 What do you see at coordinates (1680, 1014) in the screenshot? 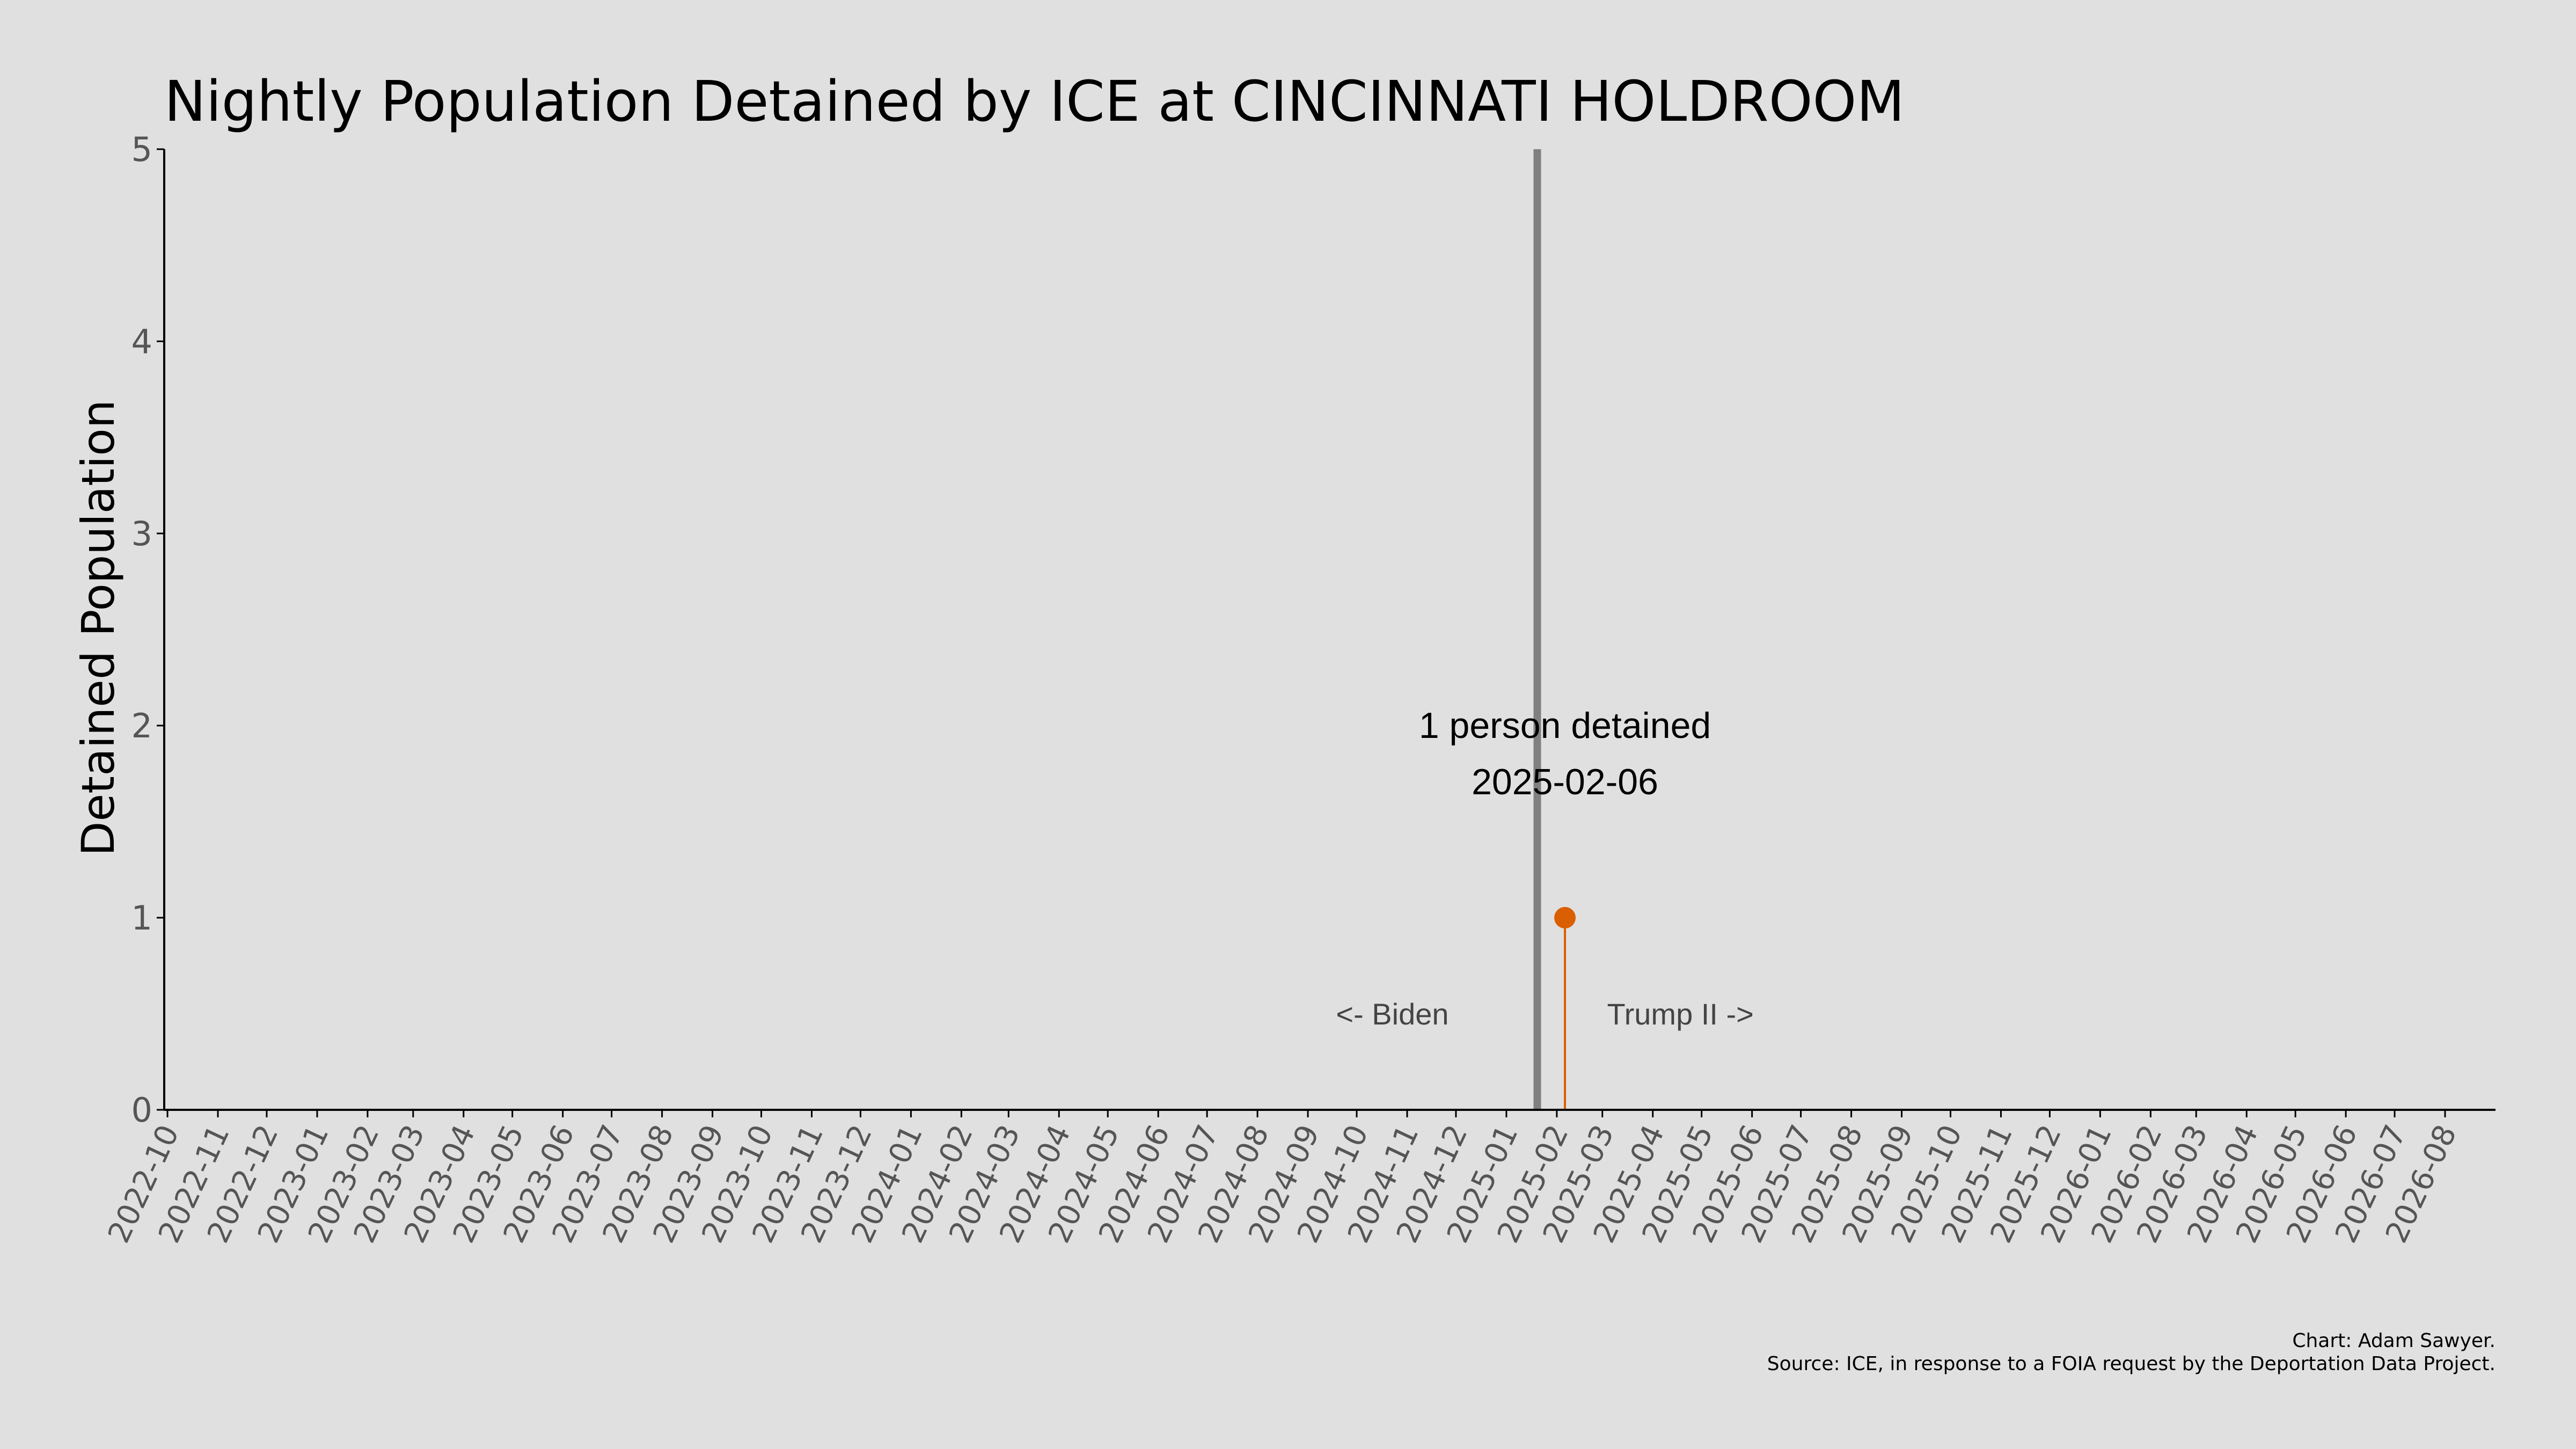
I see `era-label-trump: Trump II ->` at bounding box center [1680, 1014].